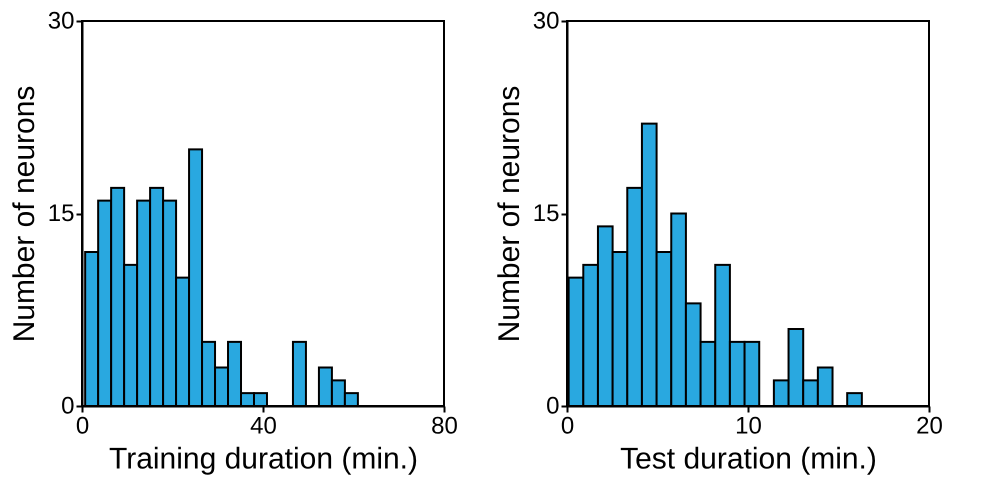 This screenshot has width=989, height=479. Describe the element at coordinates (748, 459) in the screenshot. I see `x-axis-title: Test duration (min.)` at that location.